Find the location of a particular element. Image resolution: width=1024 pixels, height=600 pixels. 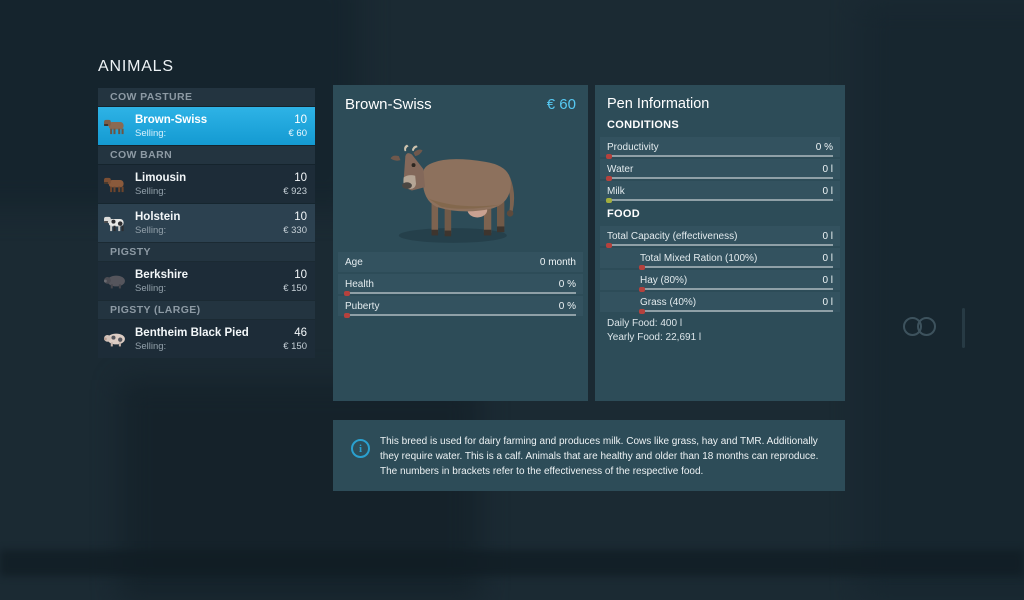

stat-label: Health is located at coordinates (359, 284).